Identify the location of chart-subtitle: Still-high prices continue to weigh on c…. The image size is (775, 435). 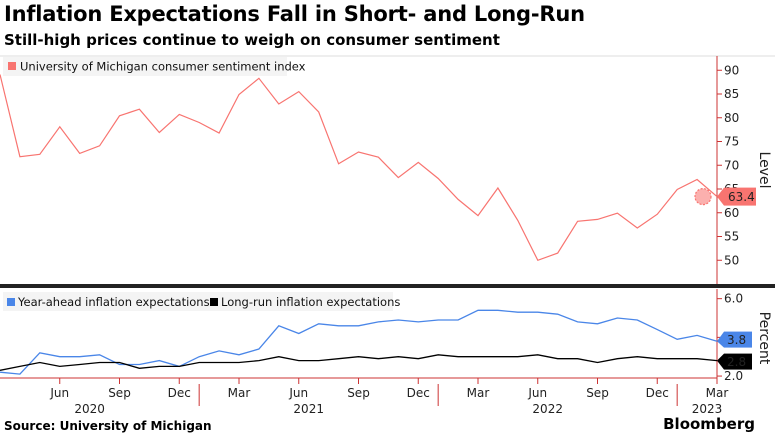
(252, 40).